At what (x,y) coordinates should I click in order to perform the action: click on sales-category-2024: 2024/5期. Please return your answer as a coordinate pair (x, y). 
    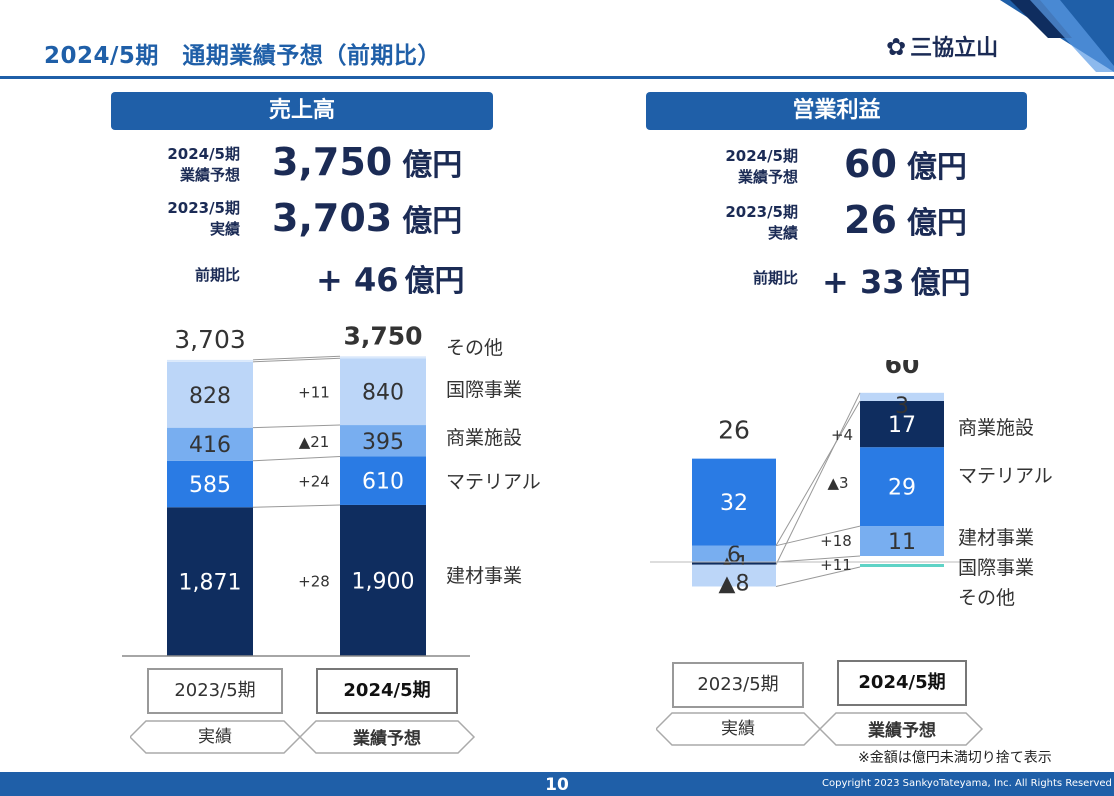
    Looking at the image, I should click on (387, 691).